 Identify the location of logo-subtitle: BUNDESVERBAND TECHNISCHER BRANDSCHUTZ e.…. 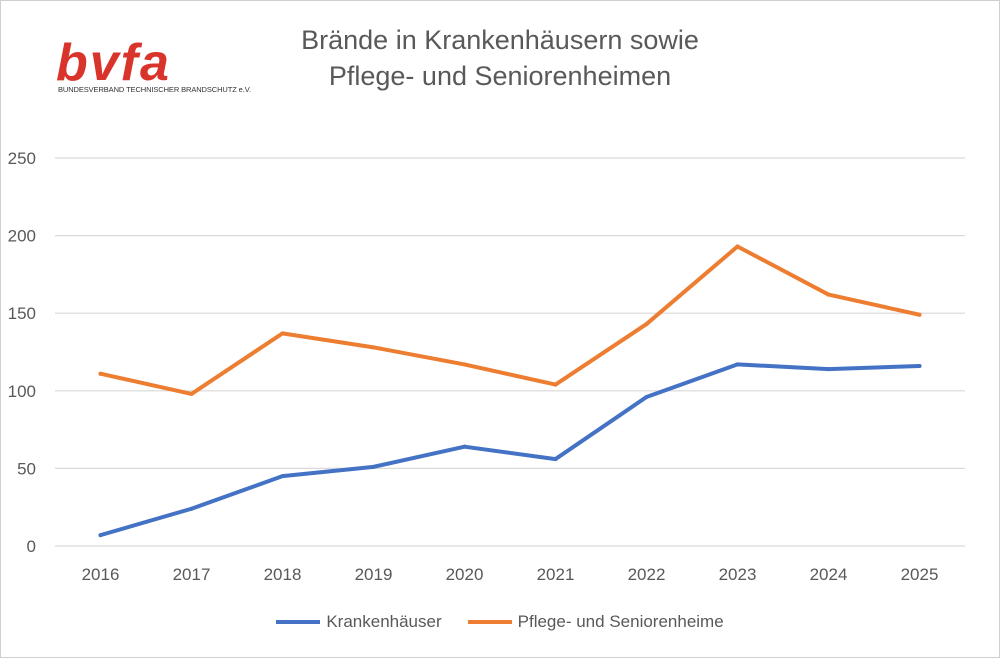
(154, 89).